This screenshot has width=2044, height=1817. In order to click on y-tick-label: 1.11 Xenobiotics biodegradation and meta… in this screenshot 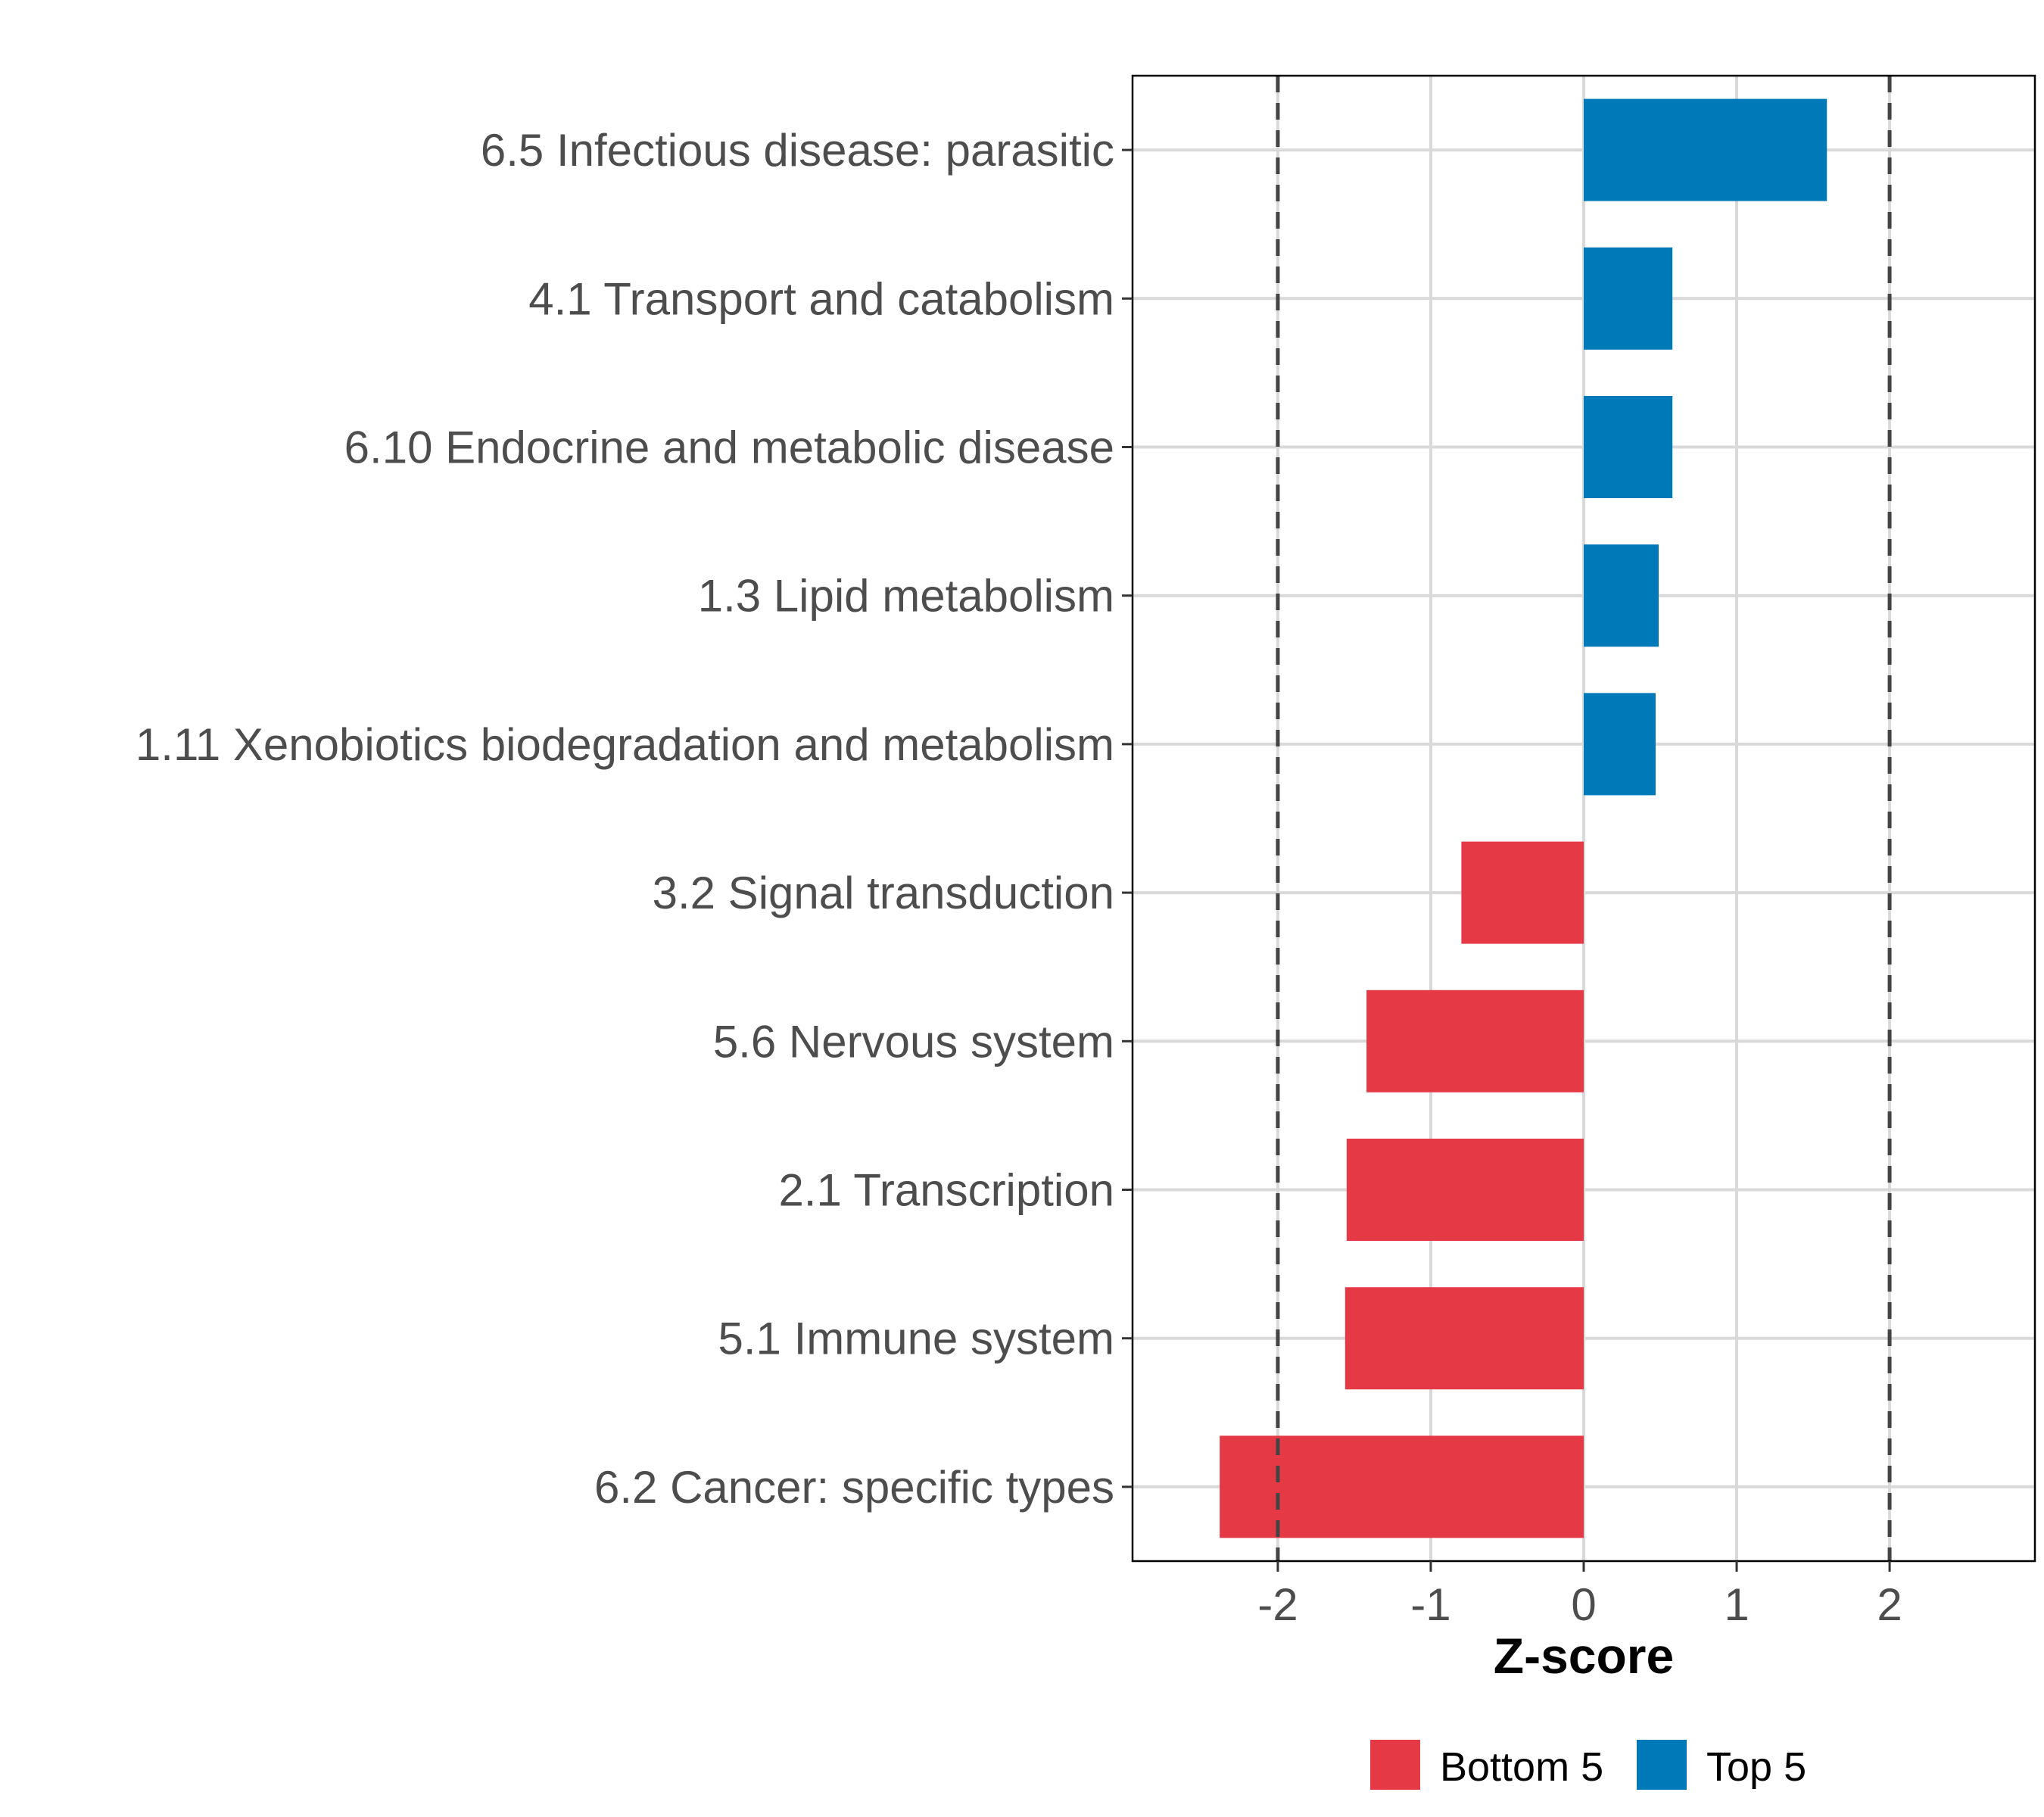, I will do `click(625, 744)`.